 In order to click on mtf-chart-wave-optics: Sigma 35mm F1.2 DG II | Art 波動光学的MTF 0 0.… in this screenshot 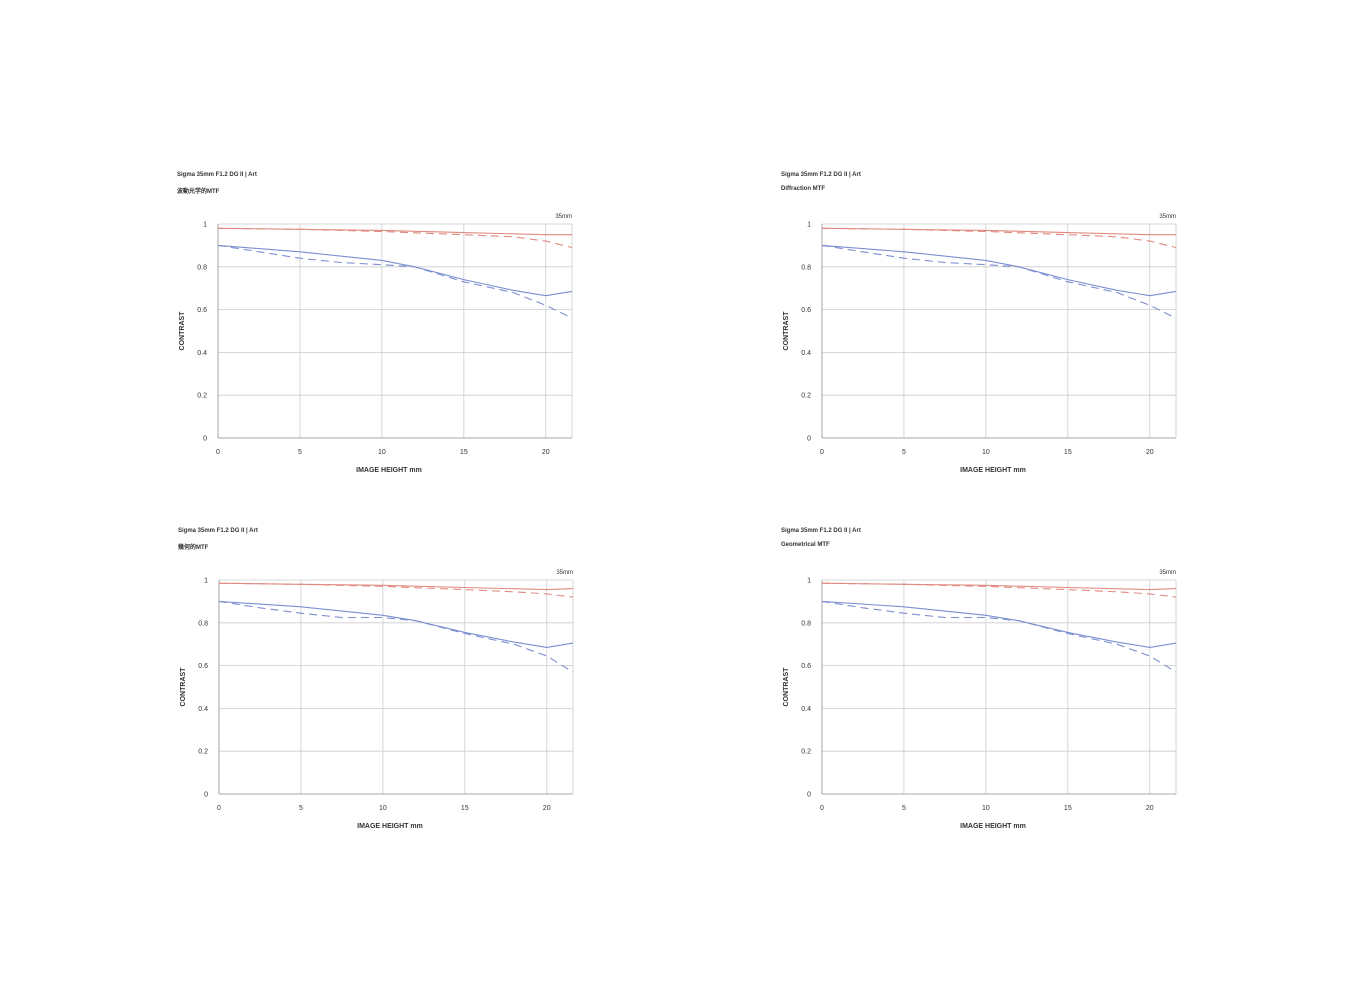, I will do `click(457, 332)`.